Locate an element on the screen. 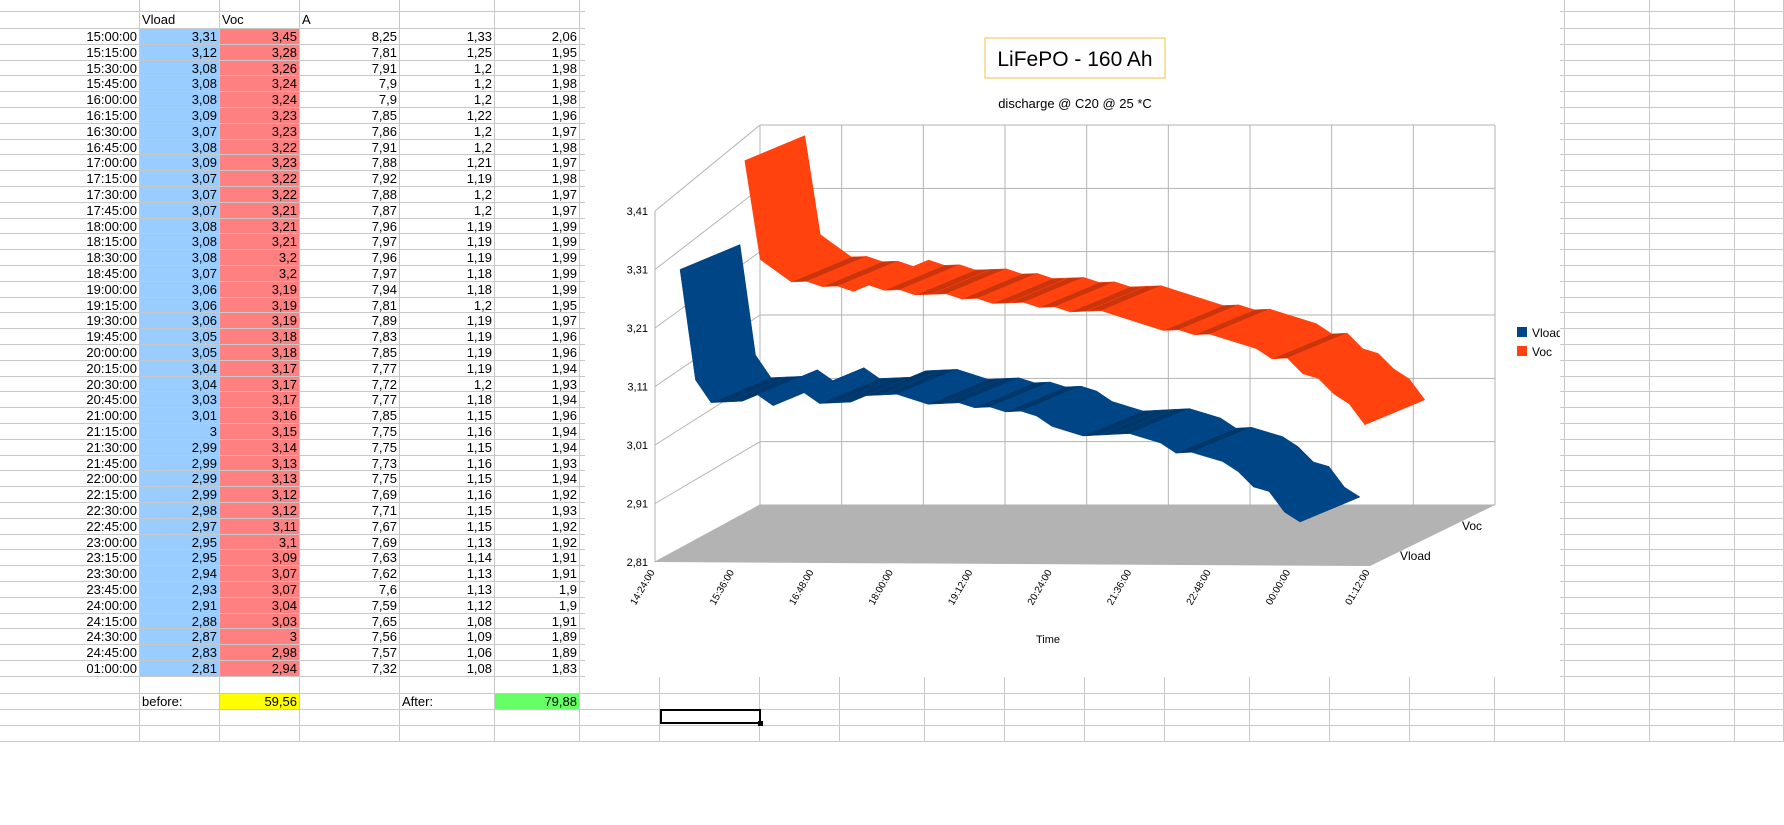  data-cell: 1,83 is located at coordinates (537, 668).